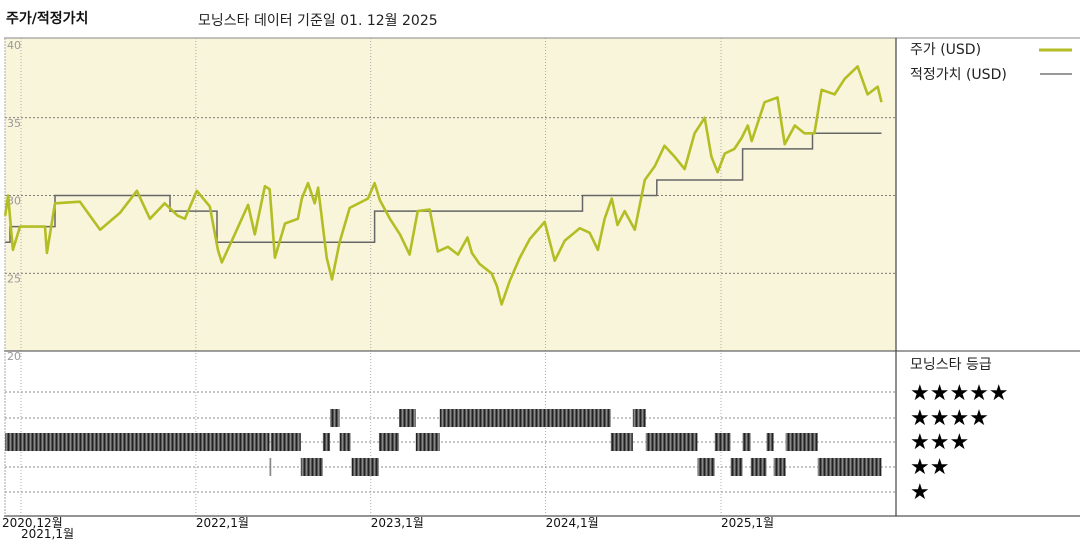 The image size is (1080, 540). I want to click on data-date-subtitle: 모닝스타 데이터 기준일 01. 12월 2025, so click(318, 21).